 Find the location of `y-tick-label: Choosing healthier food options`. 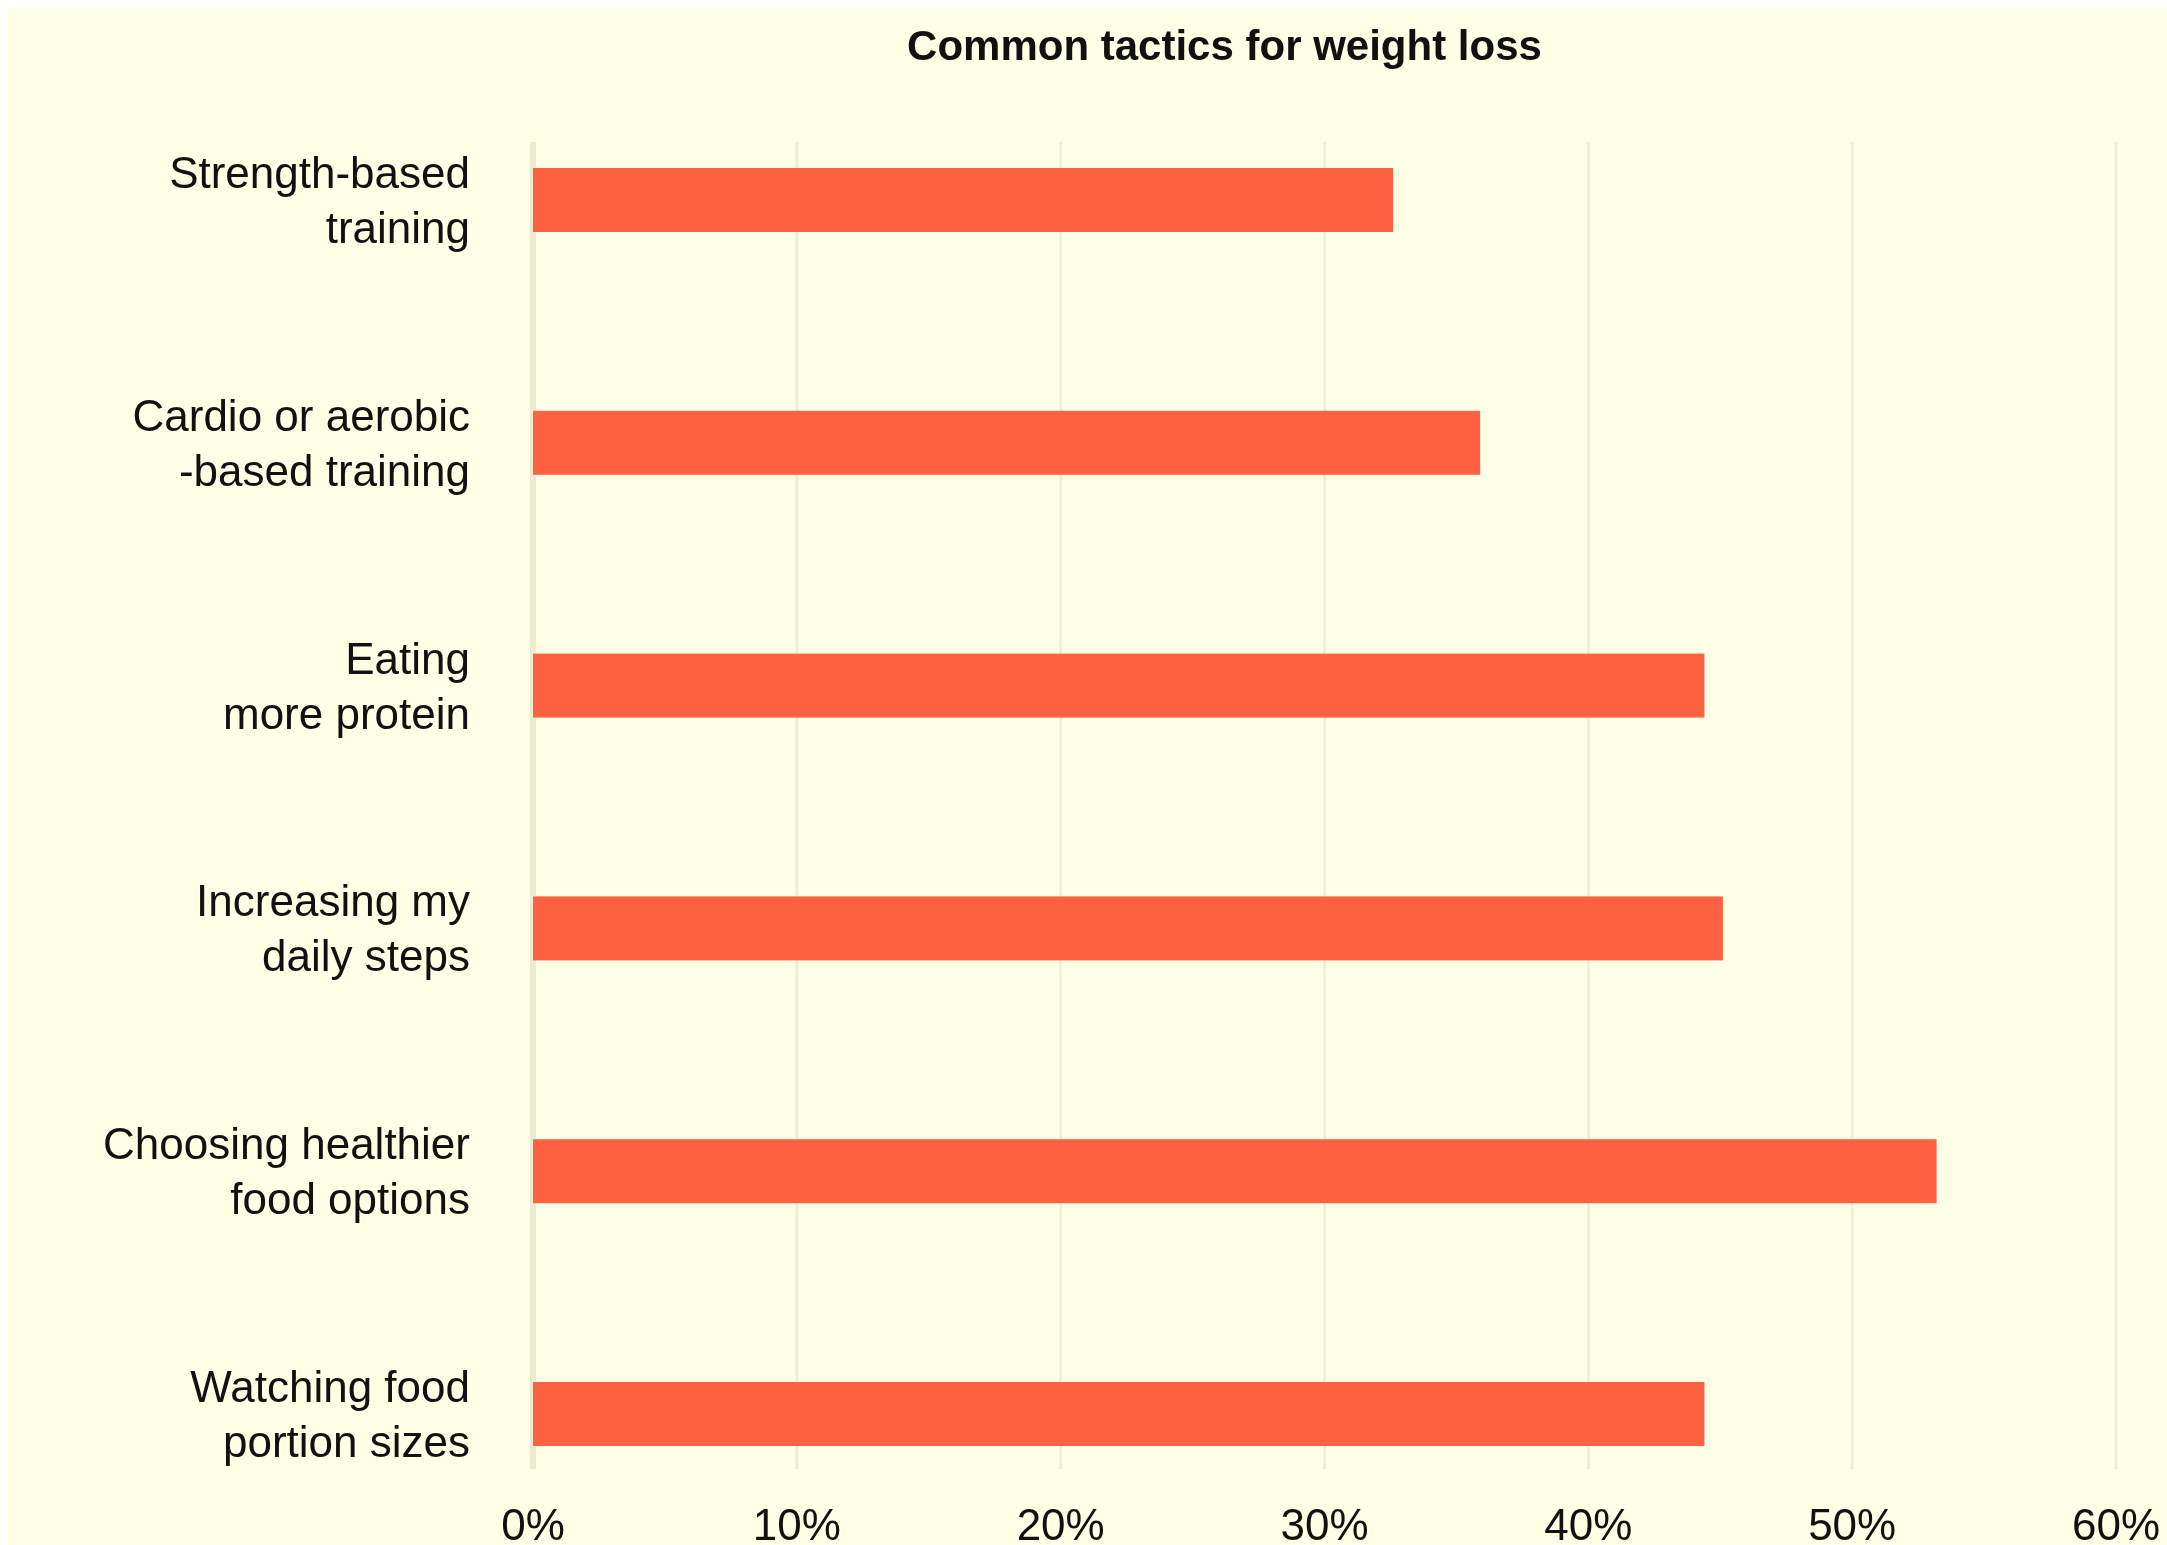

y-tick-label: Choosing healthier food options is located at coordinates (286, 1171).